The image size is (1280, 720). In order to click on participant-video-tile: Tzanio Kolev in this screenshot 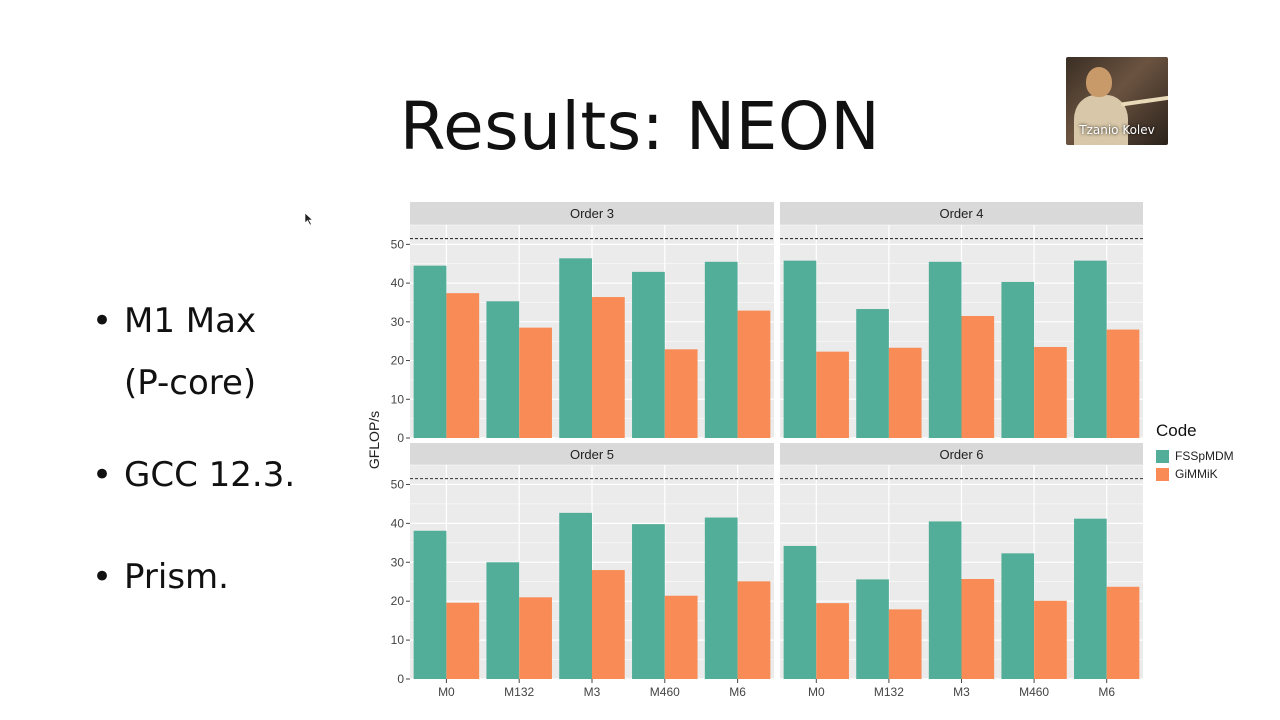, I will do `click(1117, 101)`.